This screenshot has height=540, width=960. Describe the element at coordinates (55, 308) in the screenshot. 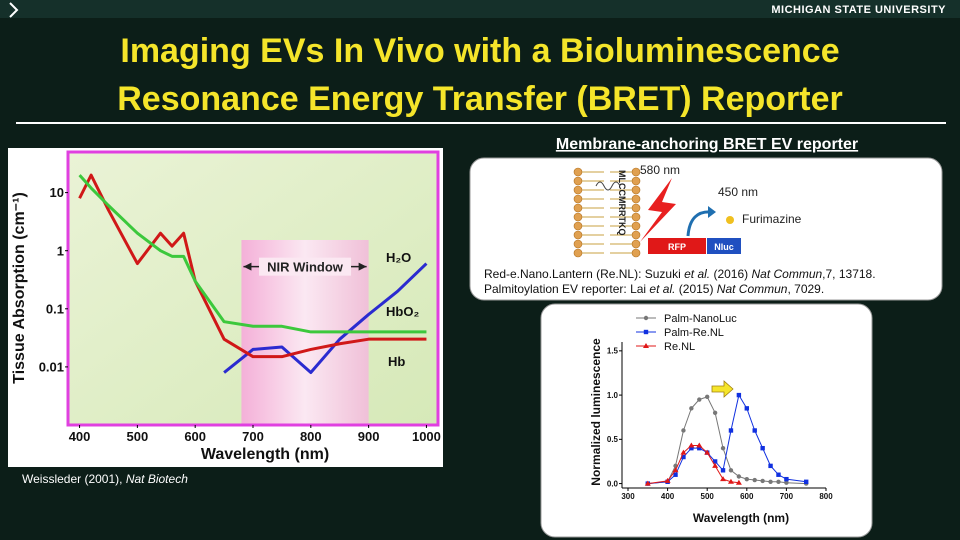

I see `y-tick-label: 0.1` at that location.